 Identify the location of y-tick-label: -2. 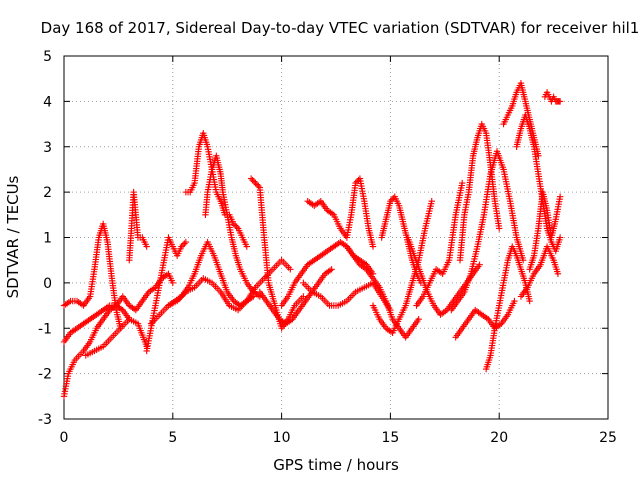
(45, 375).